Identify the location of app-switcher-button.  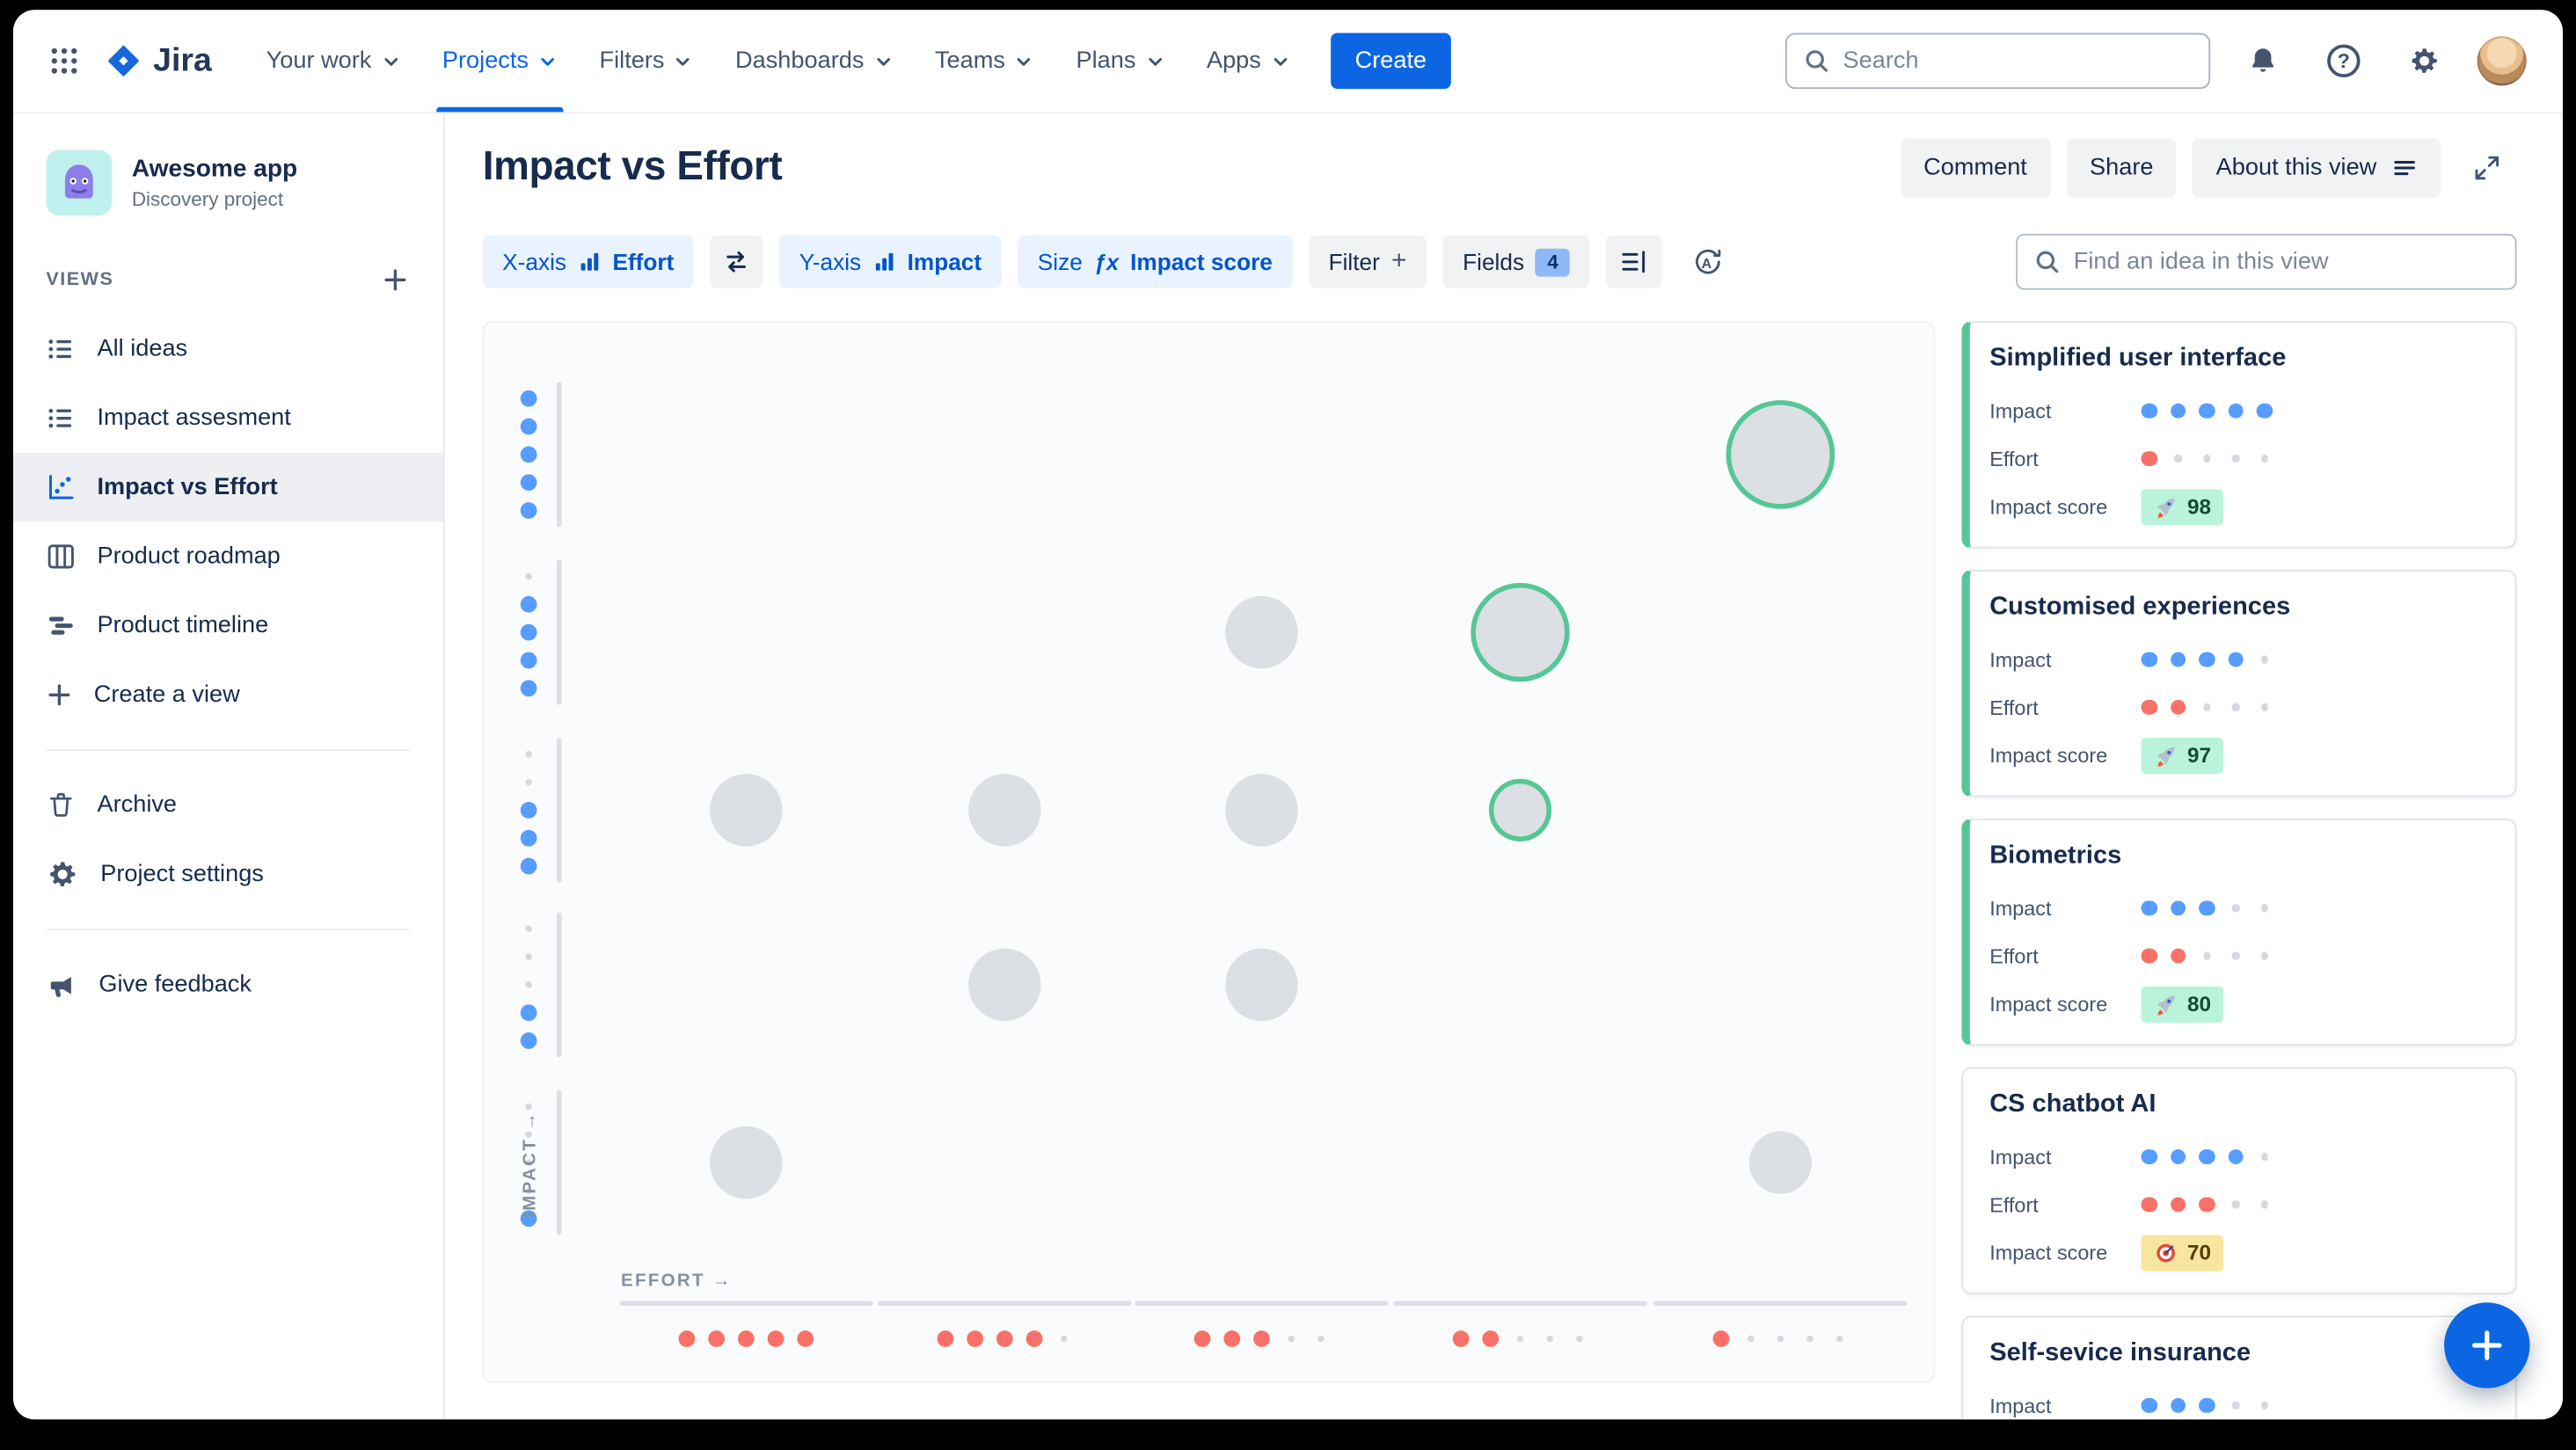
(64, 61).